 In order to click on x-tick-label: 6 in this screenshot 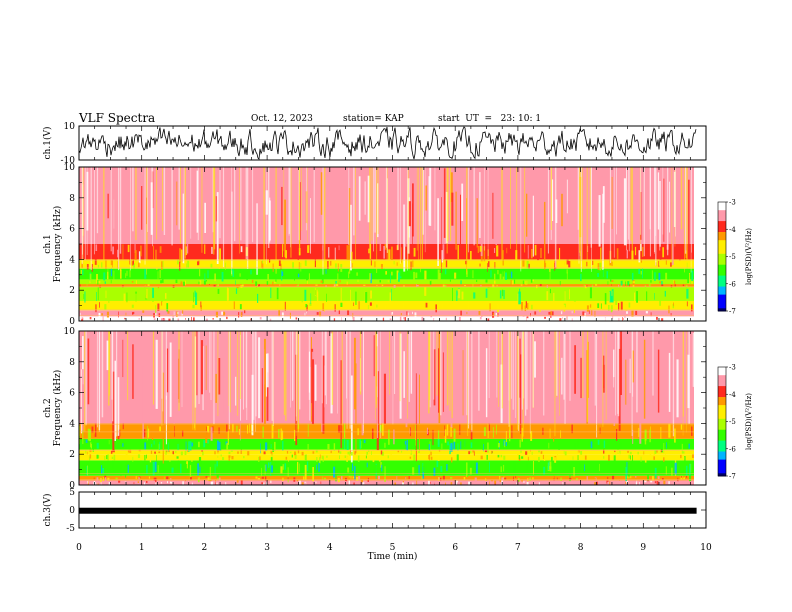, I will do `click(455, 548)`.